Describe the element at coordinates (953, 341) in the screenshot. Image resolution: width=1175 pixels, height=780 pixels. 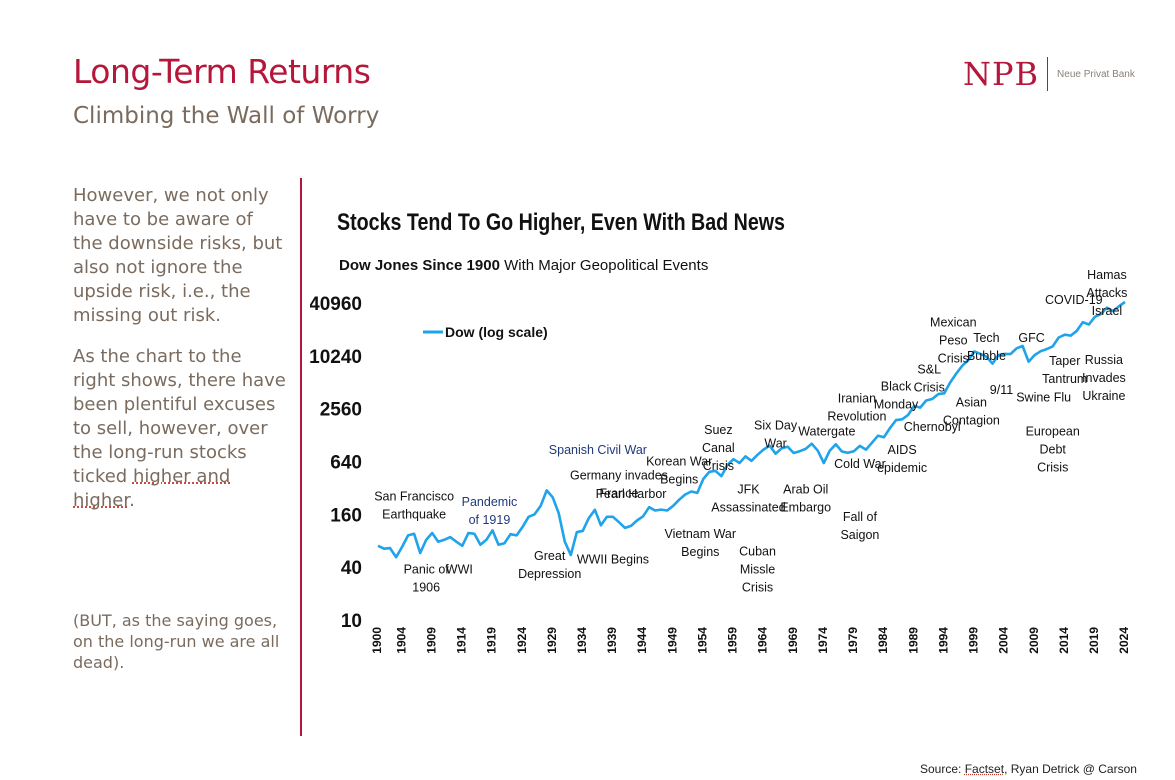
I see `annotation-line: Peso` at that location.